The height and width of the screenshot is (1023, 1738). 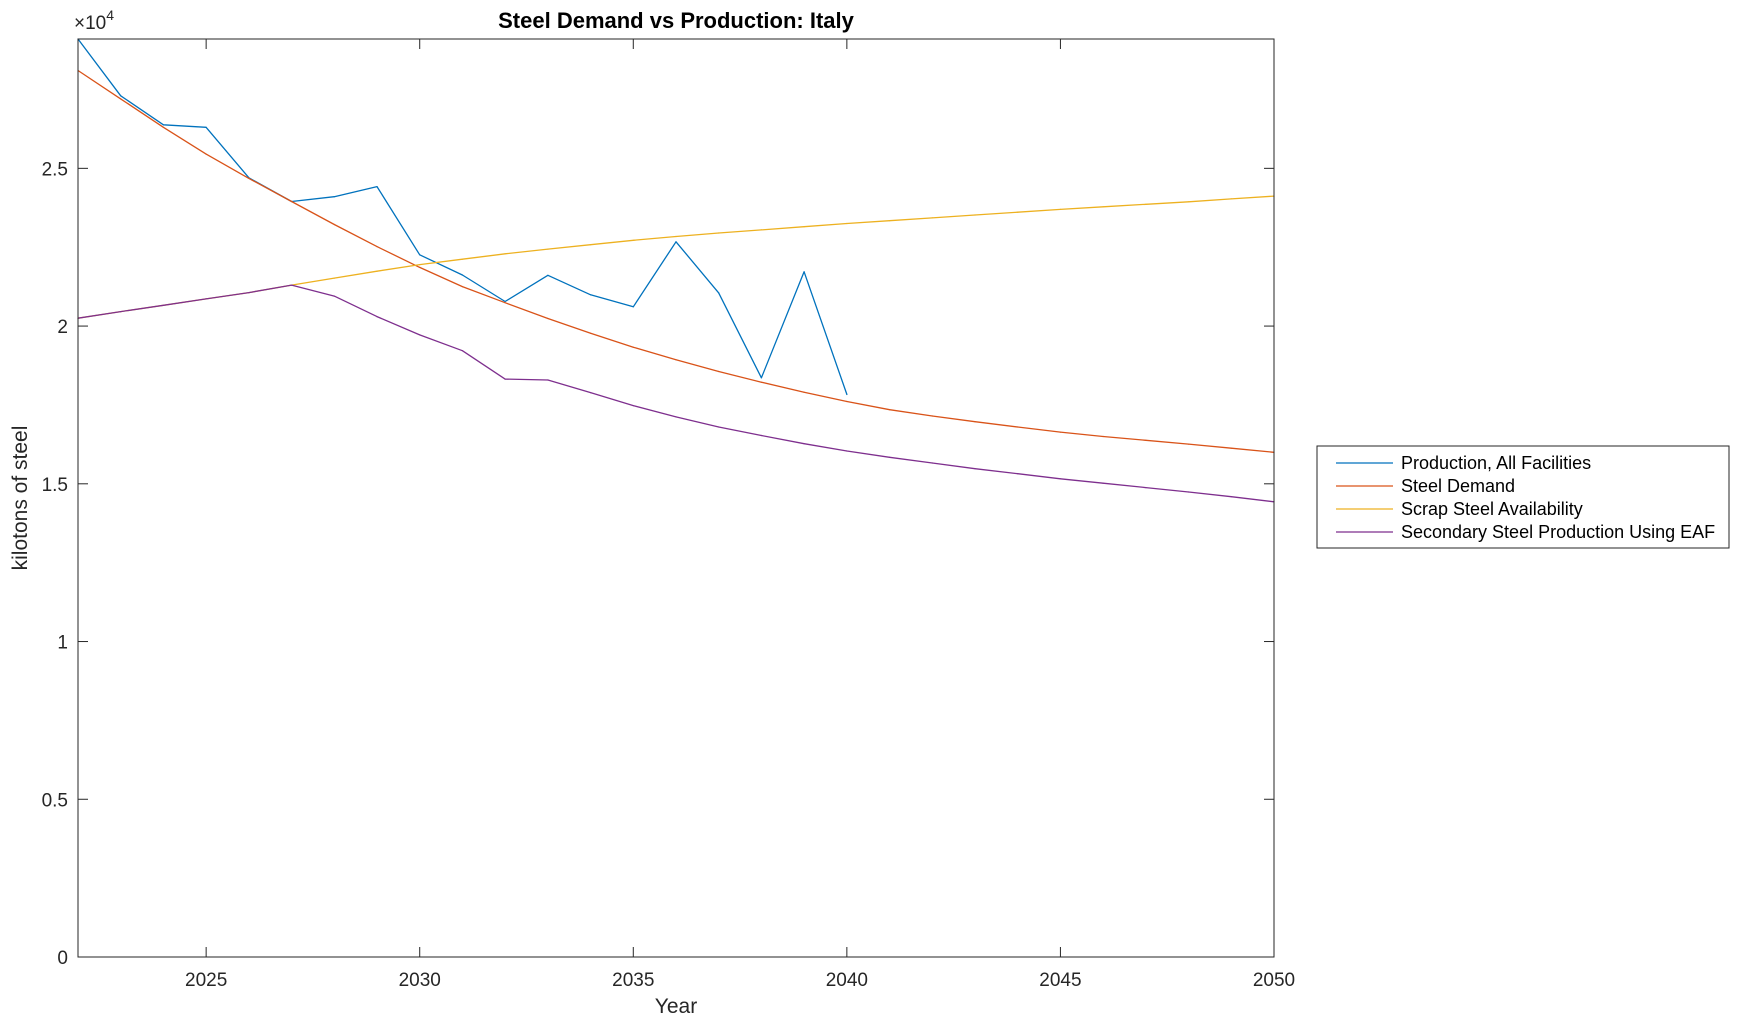 I want to click on y-tick-label: 1, so click(x=62, y=643).